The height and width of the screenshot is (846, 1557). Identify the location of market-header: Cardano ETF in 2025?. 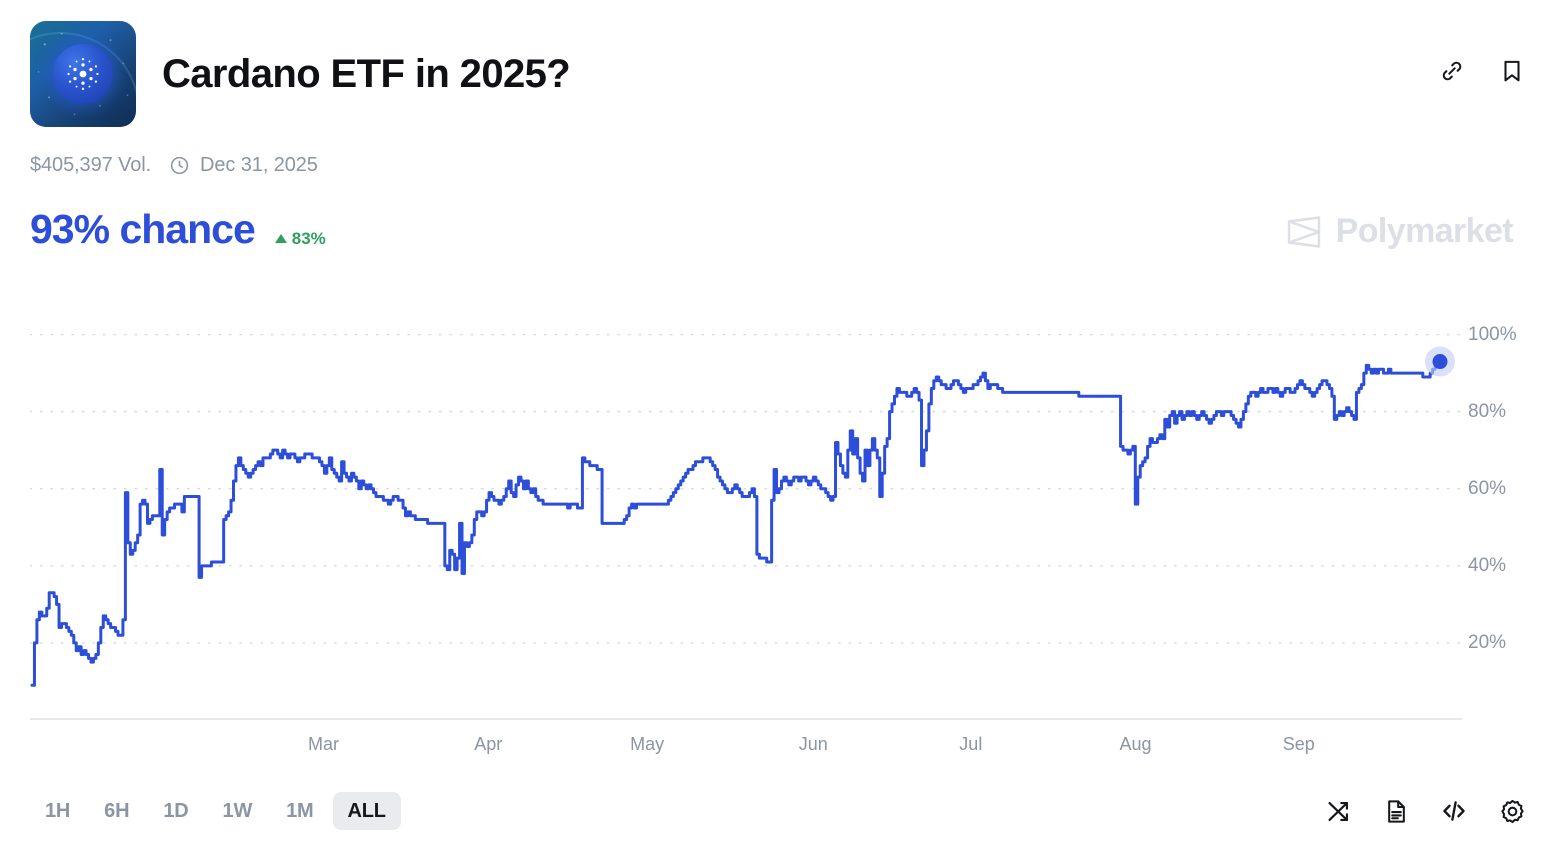
(778, 74).